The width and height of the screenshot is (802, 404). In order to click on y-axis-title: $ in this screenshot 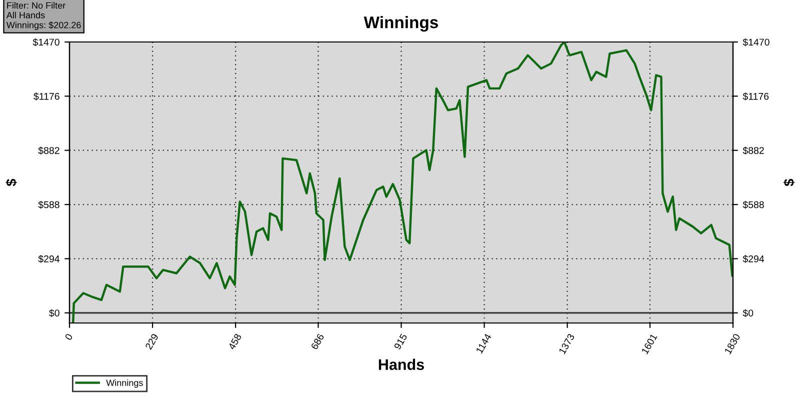, I will do `click(12, 182)`.